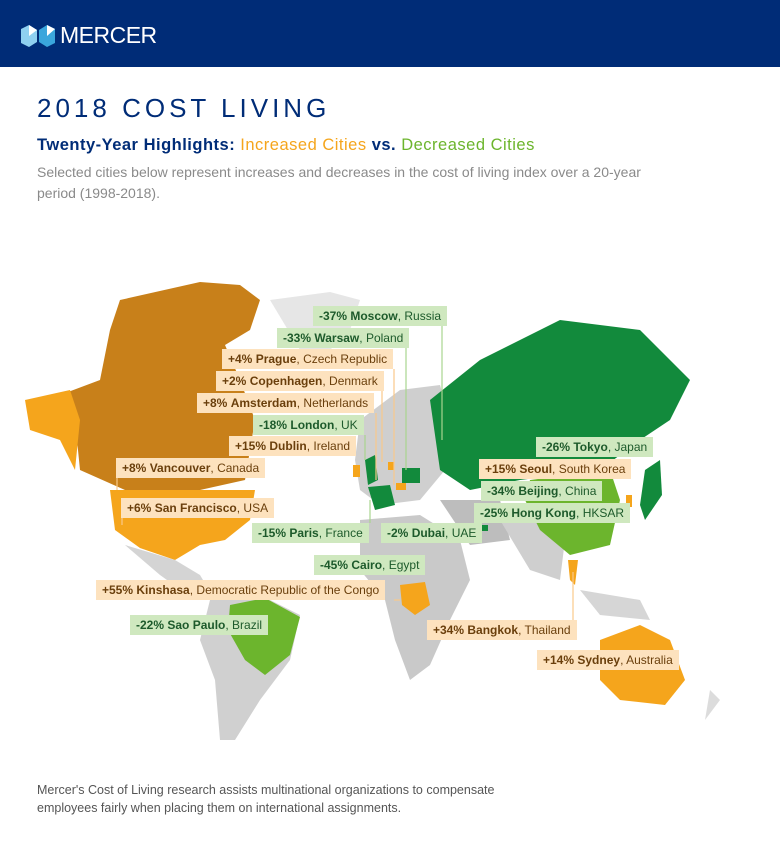 This screenshot has height=843, width=780. What do you see at coordinates (308, 359) in the screenshot?
I see `city-label-prague: +4% Prague, Czech Republic` at bounding box center [308, 359].